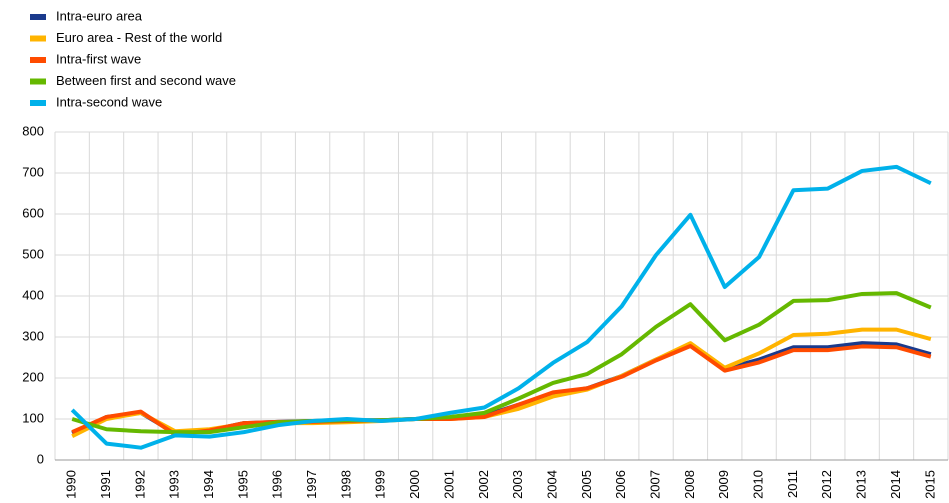 The image size is (949, 503). What do you see at coordinates (586, 484) in the screenshot?
I see `x-tick-label: 2005` at bounding box center [586, 484].